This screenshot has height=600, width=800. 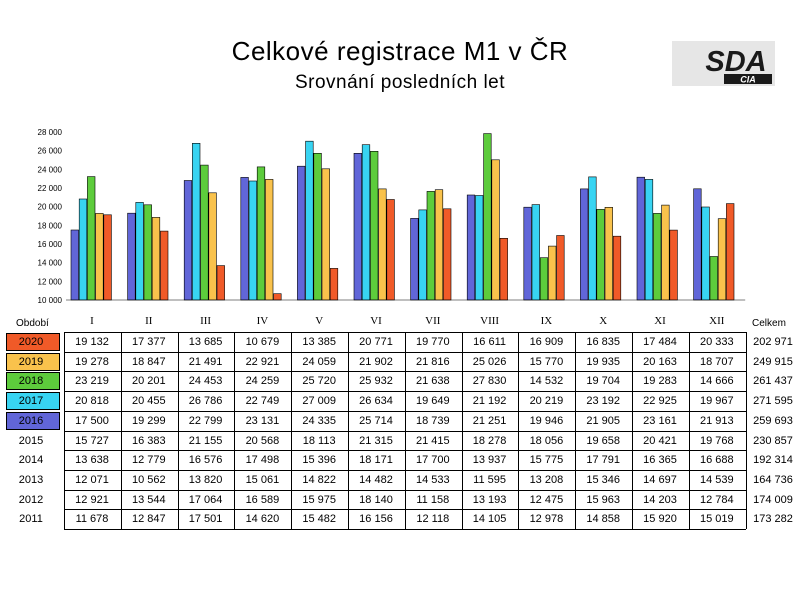 What do you see at coordinates (546, 342) in the screenshot?
I see `table-cell: 16 909` at bounding box center [546, 342].